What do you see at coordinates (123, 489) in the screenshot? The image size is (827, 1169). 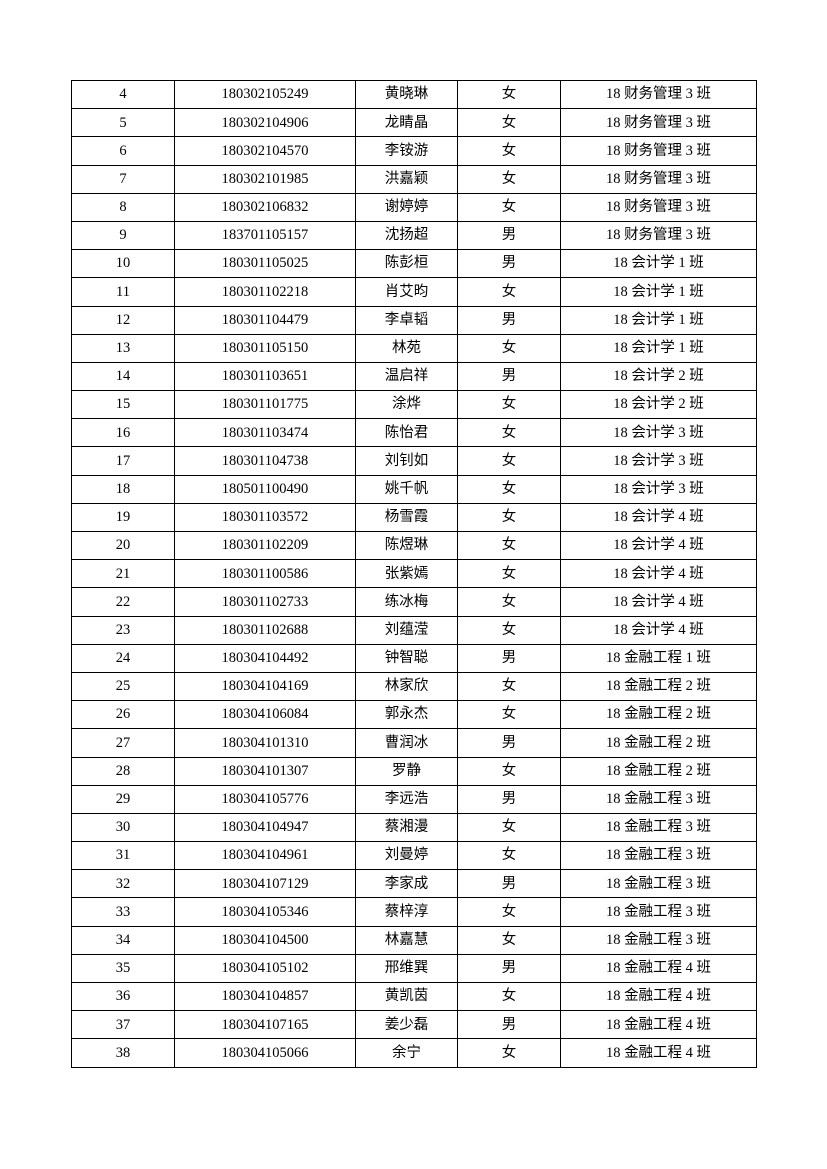 I see `row-number-cell: 18` at bounding box center [123, 489].